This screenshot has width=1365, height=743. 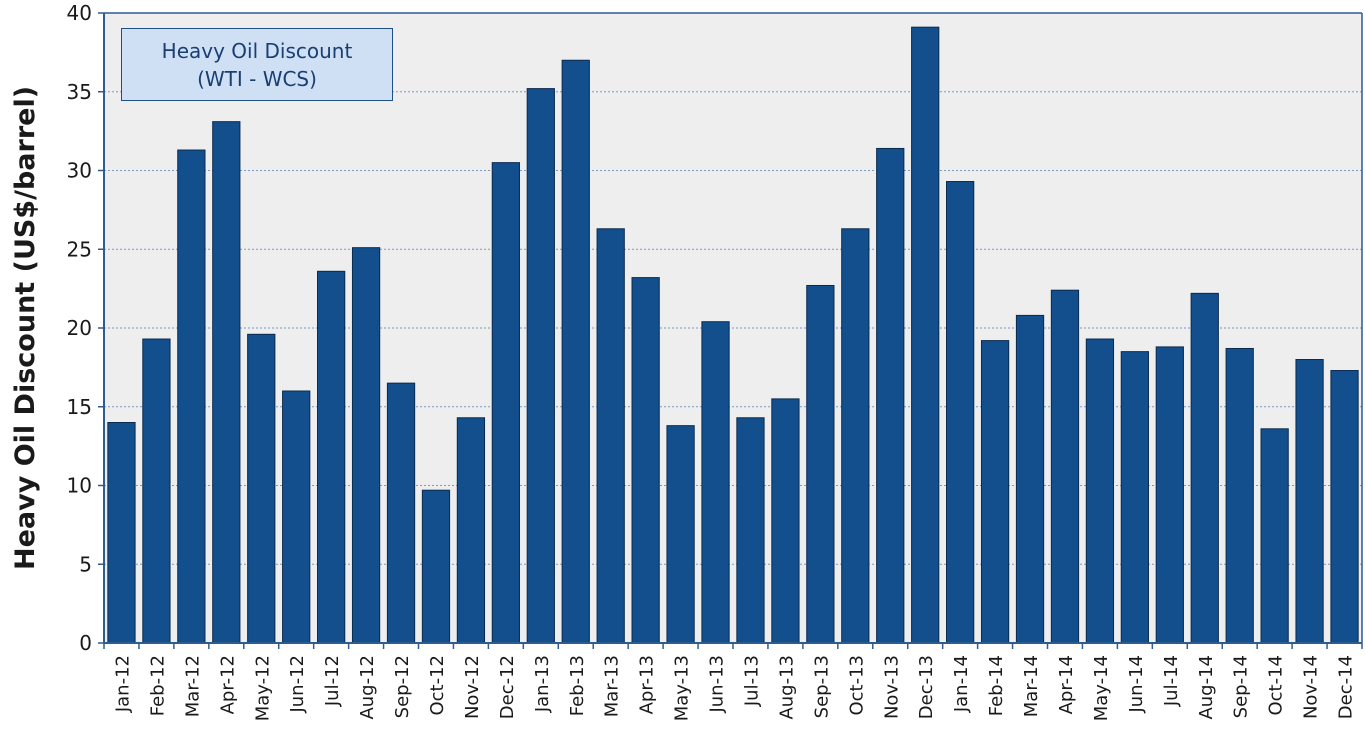 What do you see at coordinates (262, 688) in the screenshot?
I see `x-tick-label: May-12` at bounding box center [262, 688].